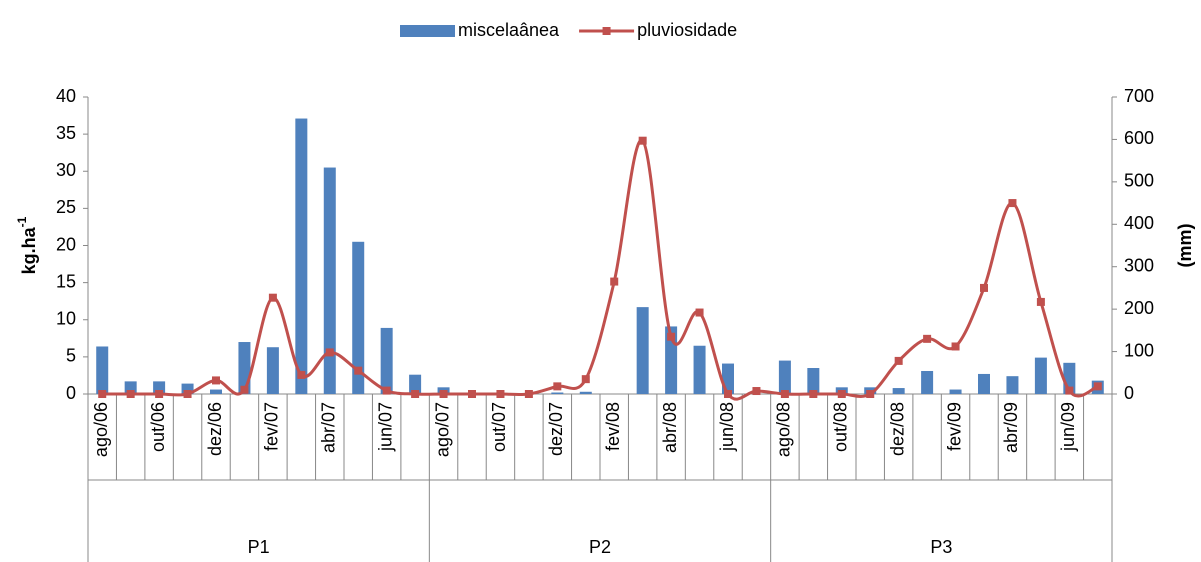 The image size is (1201, 562). What do you see at coordinates (1011, 427) in the screenshot?
I see `x-tick-label: abr/09` at bounding box center [1011, 427].